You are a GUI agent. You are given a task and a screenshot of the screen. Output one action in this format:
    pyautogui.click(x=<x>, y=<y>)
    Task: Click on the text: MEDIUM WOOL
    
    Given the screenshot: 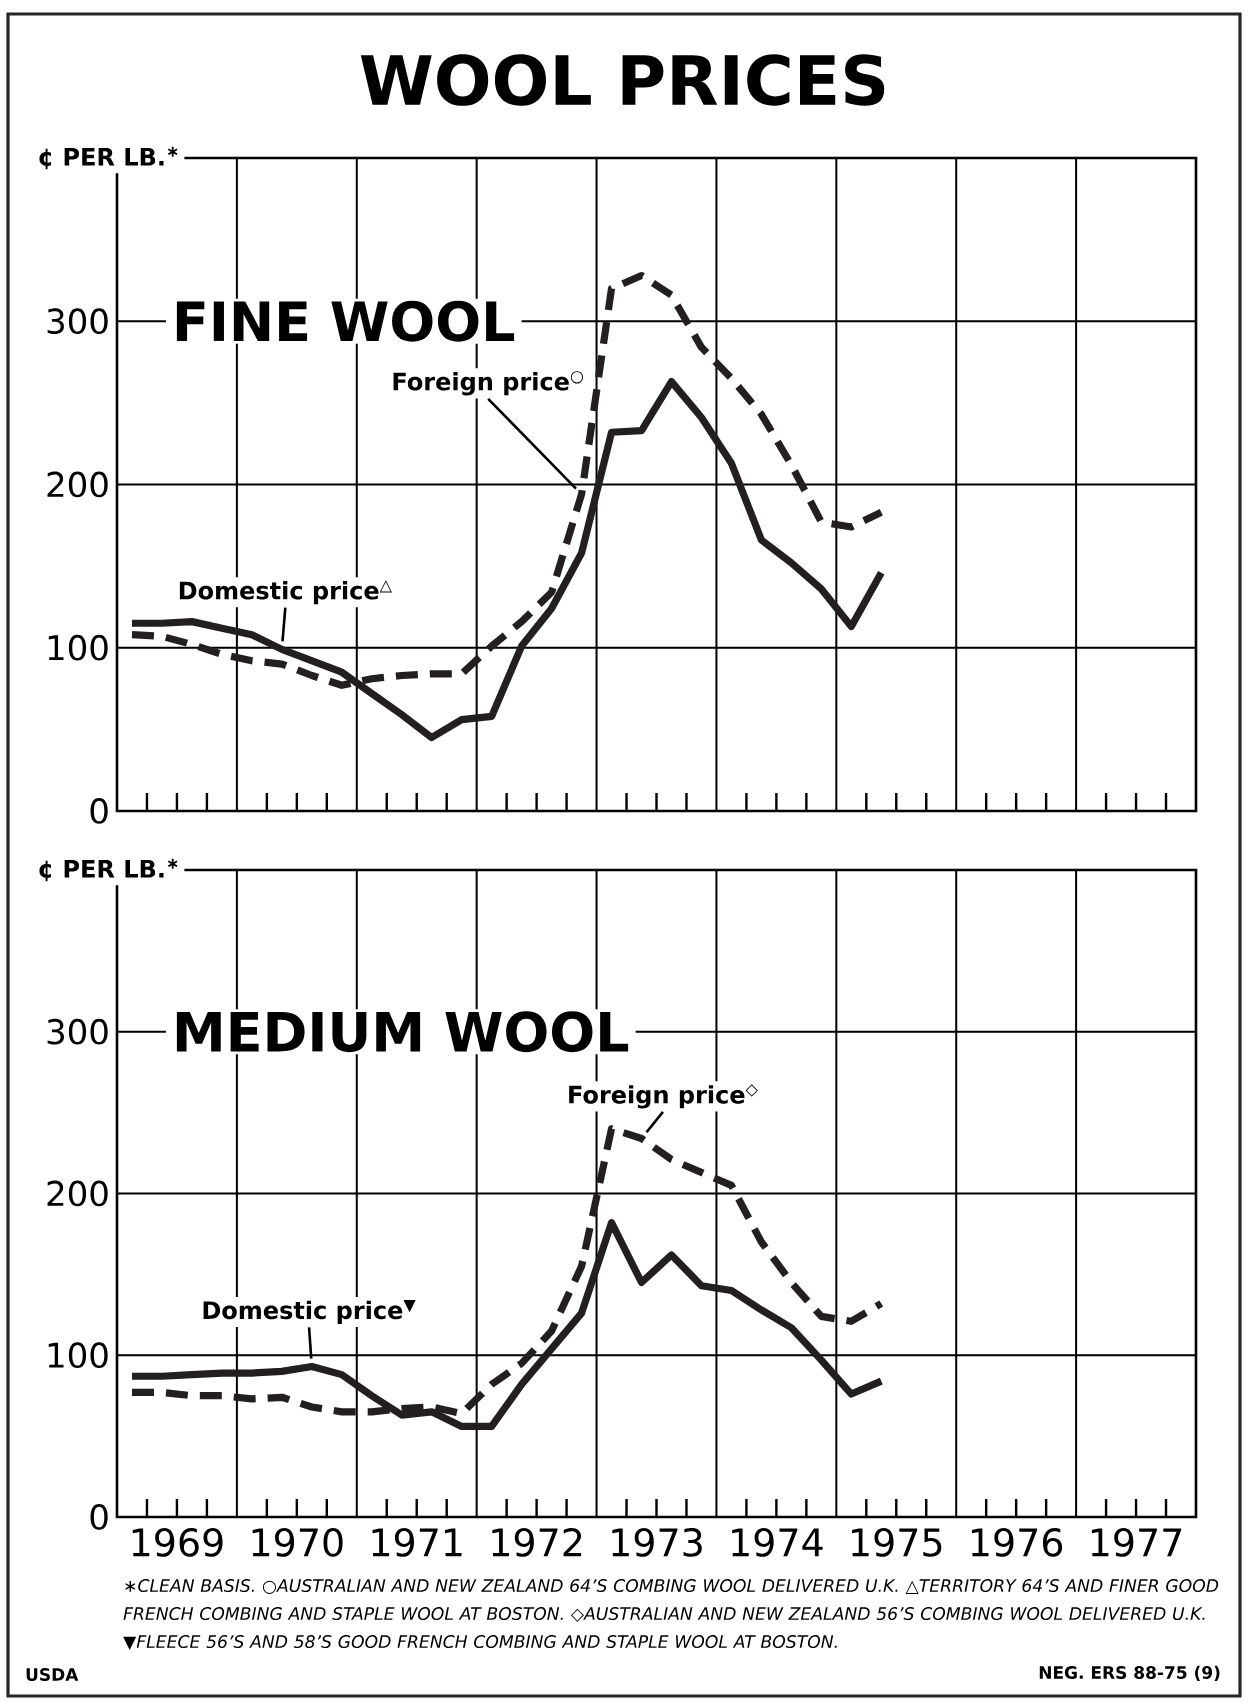 What is the action you would take?
    pyautogui.click(x=402, y=1032)
    